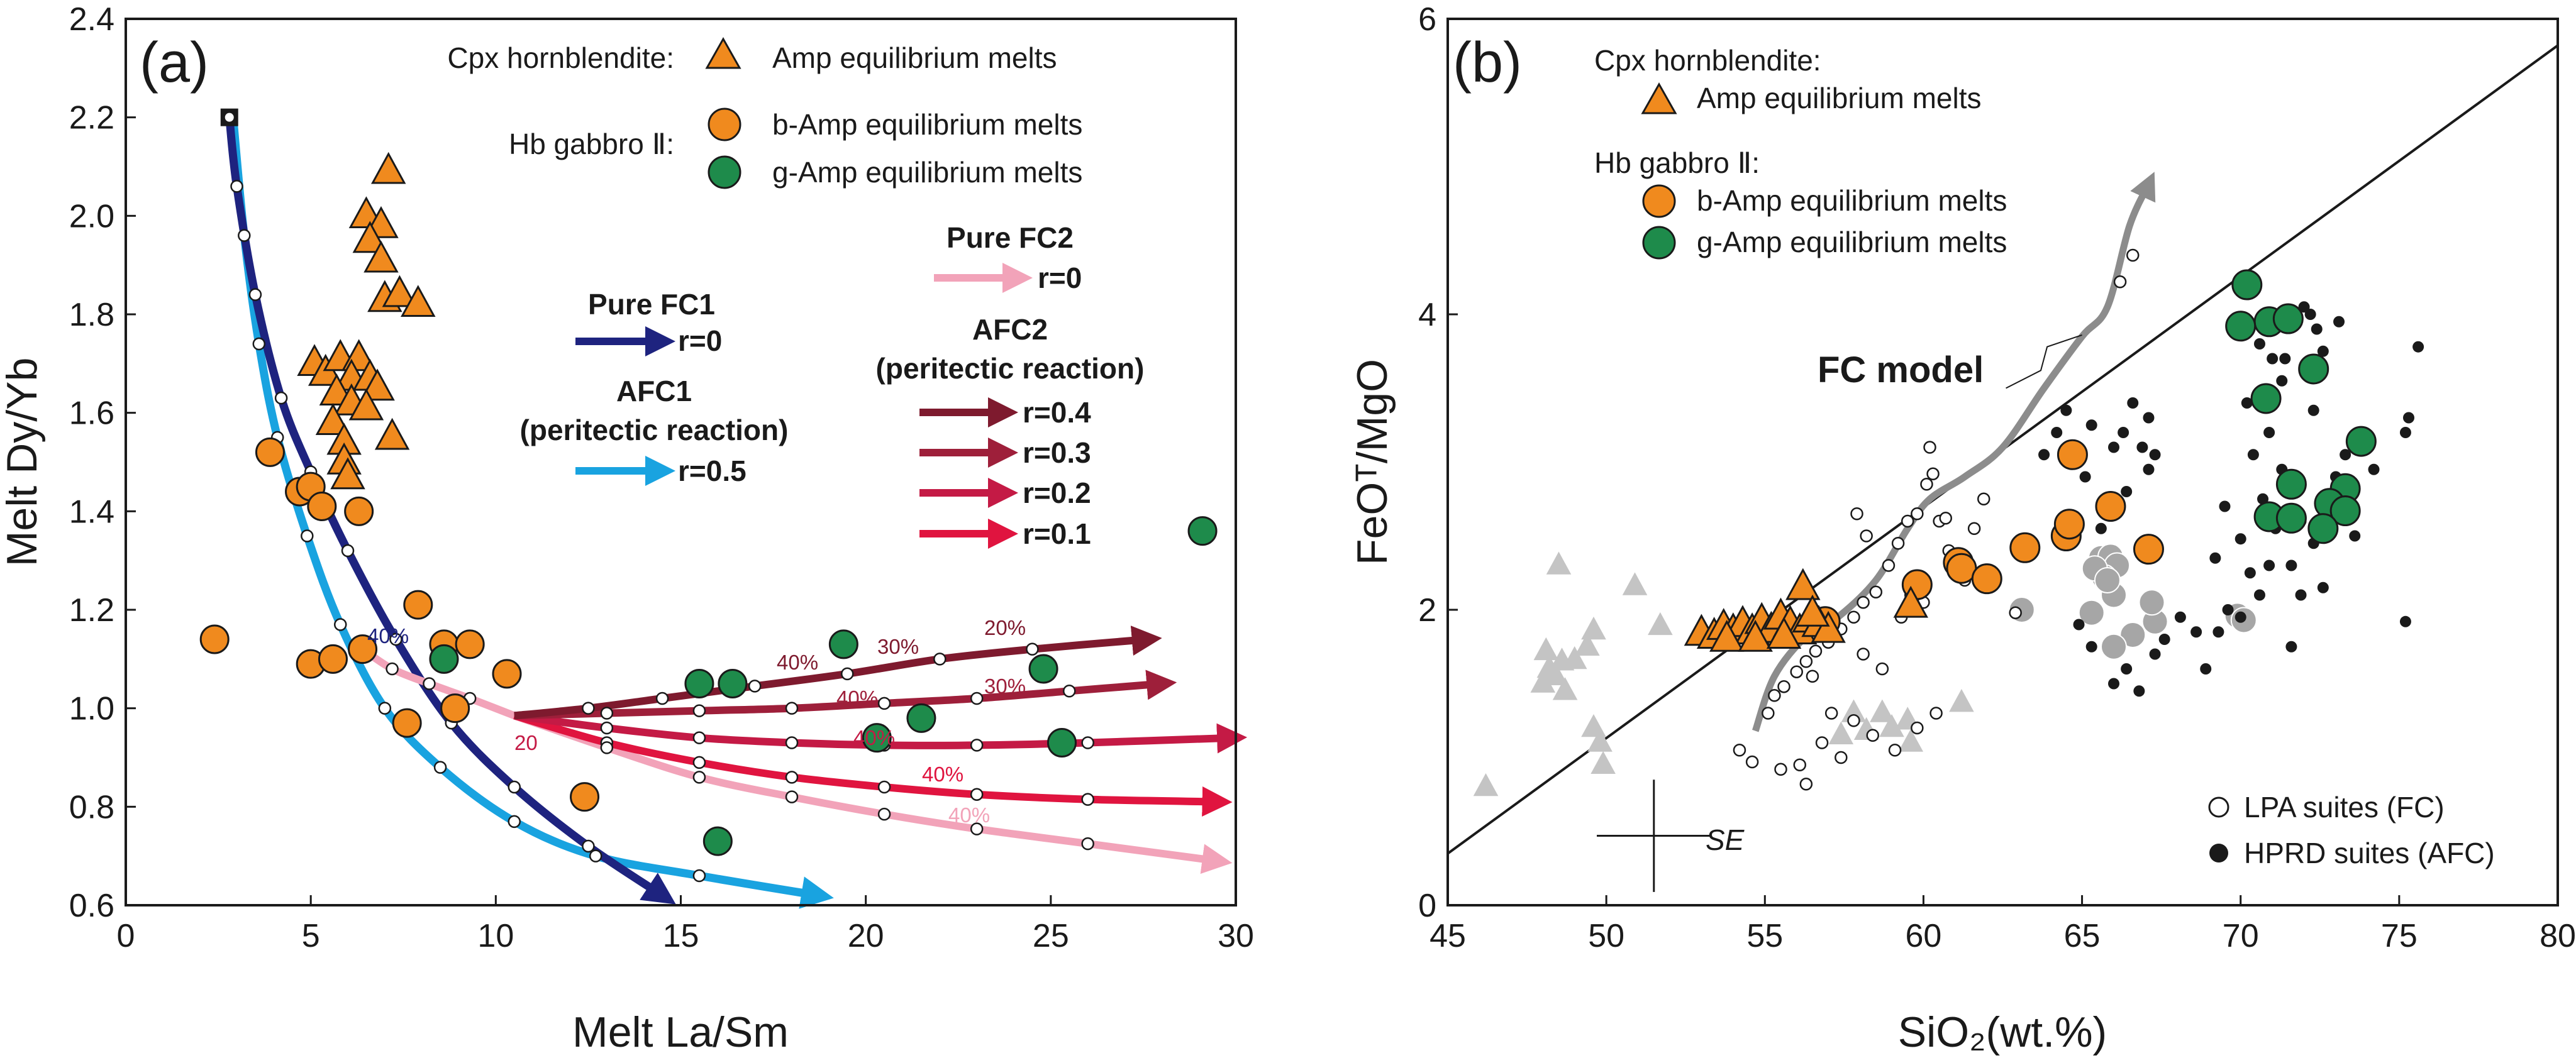  Describe the element at coordinates (2218, 807) in the screenshot. I see `legend-b-lpa-marker` at that location.